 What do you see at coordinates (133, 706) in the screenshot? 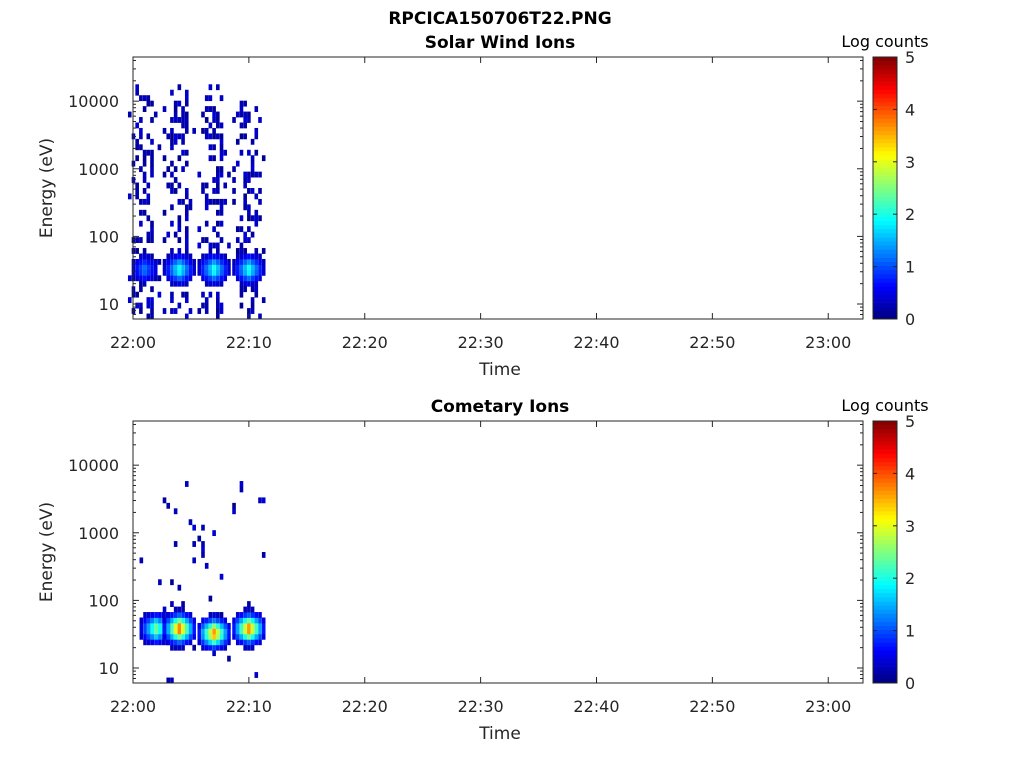
I see `x-tick-label: 22:00` at bounding box center [133, 706].